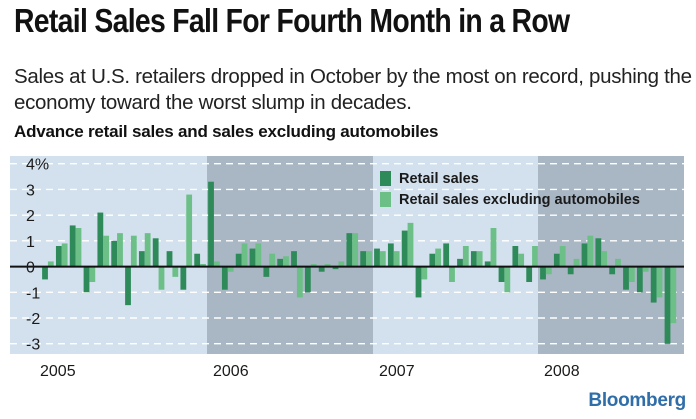 Image resolution: width=696 pixels, height=419 pixels. I want to click on y-tick-label: -2, so click(33, 319).